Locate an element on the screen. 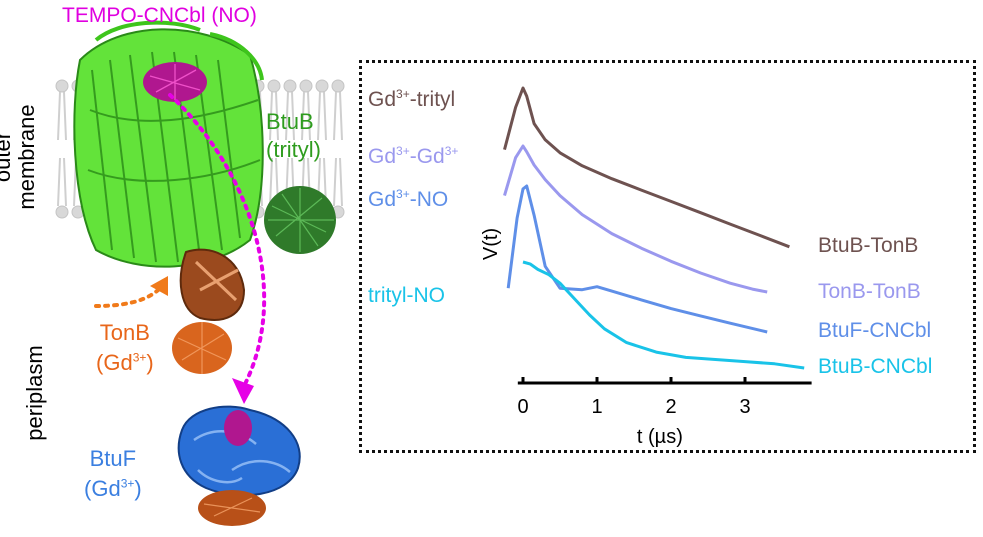  btuf-label-end: ) is located at coordinates (138, 488).